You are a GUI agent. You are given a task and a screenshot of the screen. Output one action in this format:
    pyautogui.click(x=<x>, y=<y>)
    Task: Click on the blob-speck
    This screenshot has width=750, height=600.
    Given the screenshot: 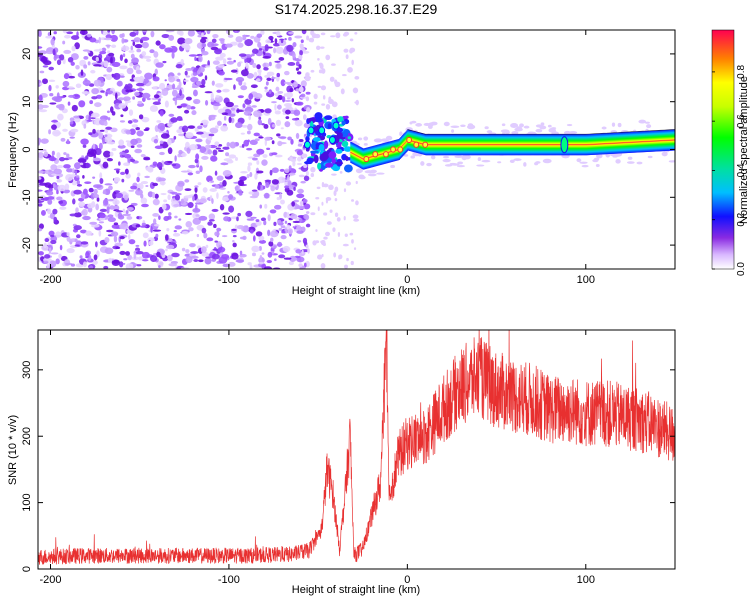 What is the action you would take?
    pyautogui.click(x=348, y=168)
    